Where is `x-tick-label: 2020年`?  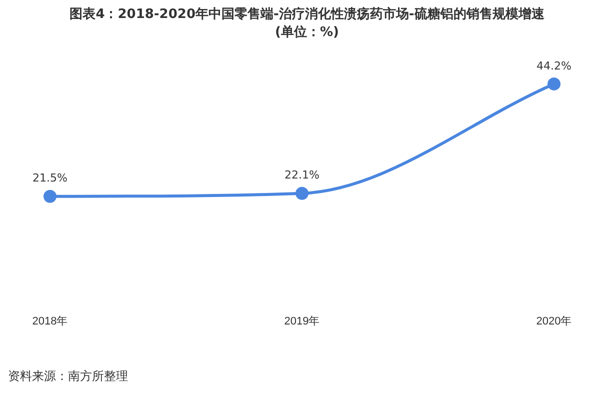 x-tick-label: 2020年 is located at coordinates (554, 321).